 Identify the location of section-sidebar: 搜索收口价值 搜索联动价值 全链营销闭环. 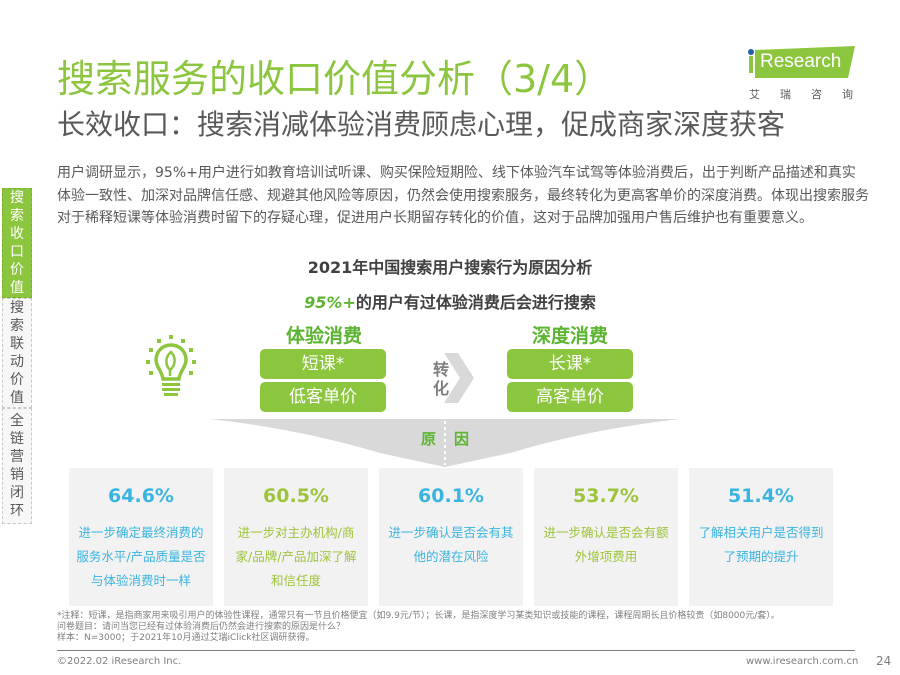
(17, 356).